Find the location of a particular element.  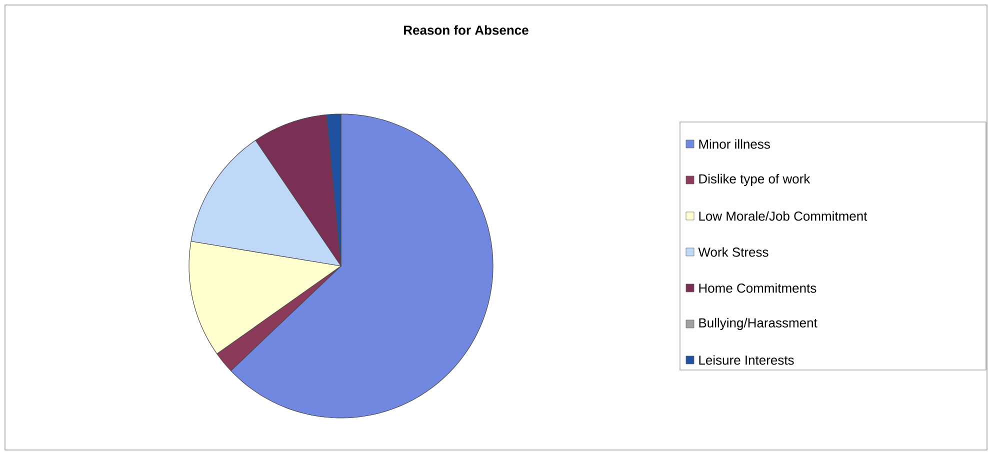

legend-label: Dislike type of work is located at coordinates (754, 180).